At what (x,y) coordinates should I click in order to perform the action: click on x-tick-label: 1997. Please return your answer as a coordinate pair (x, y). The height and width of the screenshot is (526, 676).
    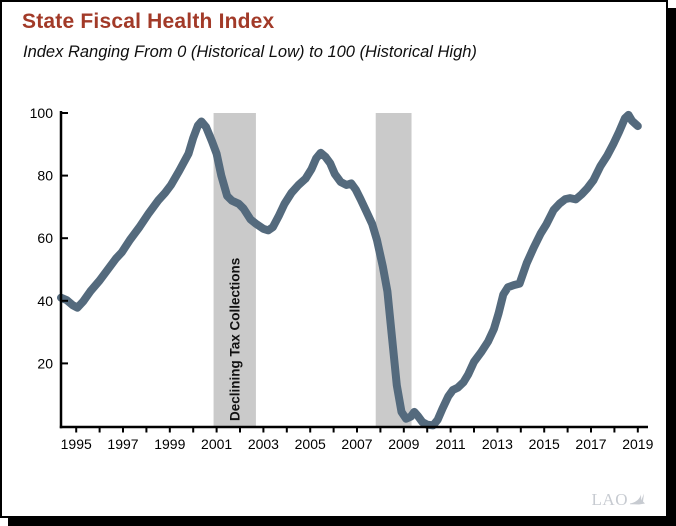
    Looking at the image, I should click on (122, 444).